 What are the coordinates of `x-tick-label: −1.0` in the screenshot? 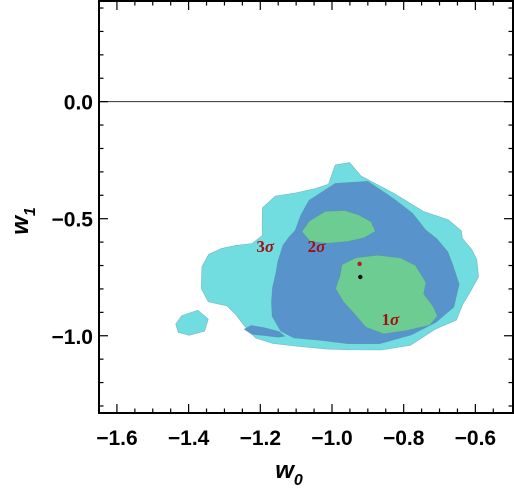 It's located at (331, 438).